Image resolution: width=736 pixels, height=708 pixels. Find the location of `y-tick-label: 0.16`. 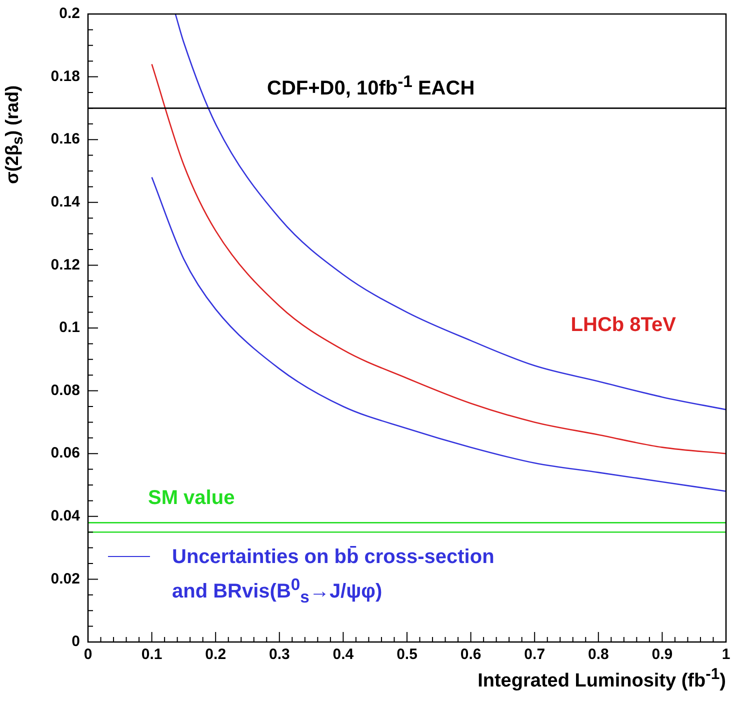

y-tick-label: 0.16 is located at coordinates (65, 139).